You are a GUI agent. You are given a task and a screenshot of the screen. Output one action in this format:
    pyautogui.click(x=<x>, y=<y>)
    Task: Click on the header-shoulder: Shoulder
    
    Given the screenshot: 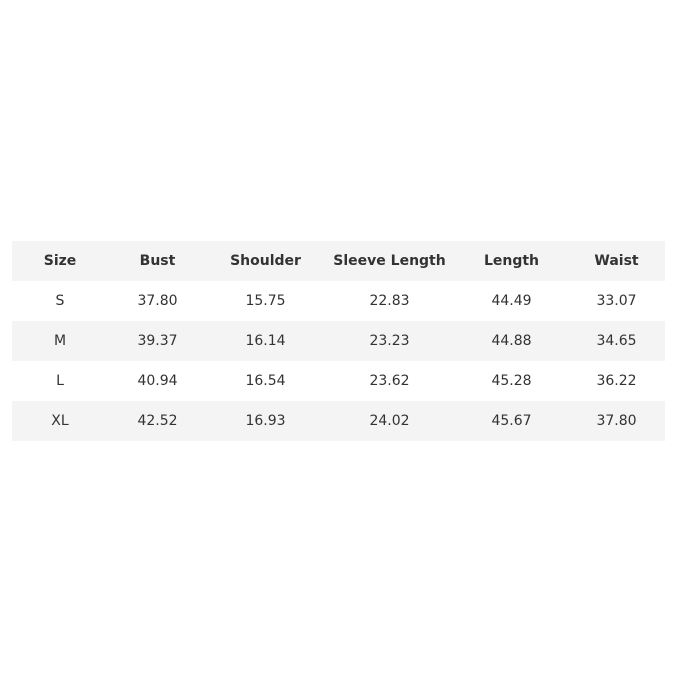 What is the action you would take?
    pyautogui.click(x=265, y=261)
    